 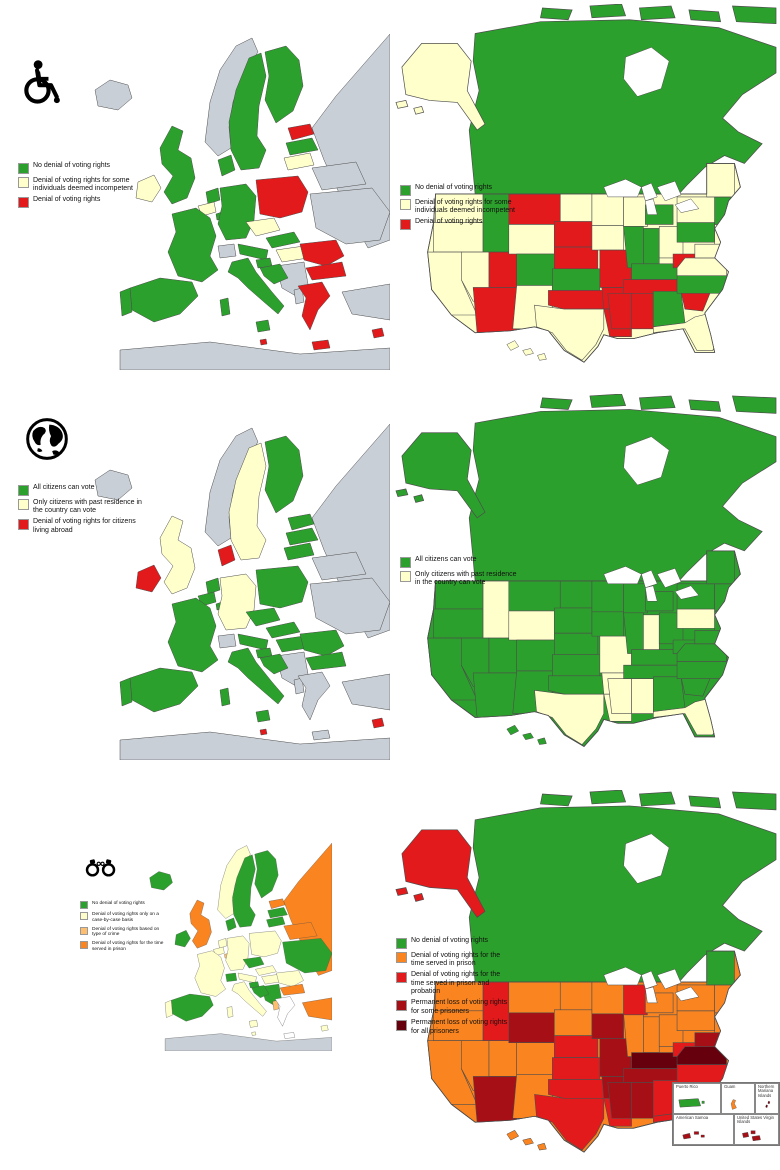 I want to click on us-virgin-islands-shape, so click(x=751, y=1136).